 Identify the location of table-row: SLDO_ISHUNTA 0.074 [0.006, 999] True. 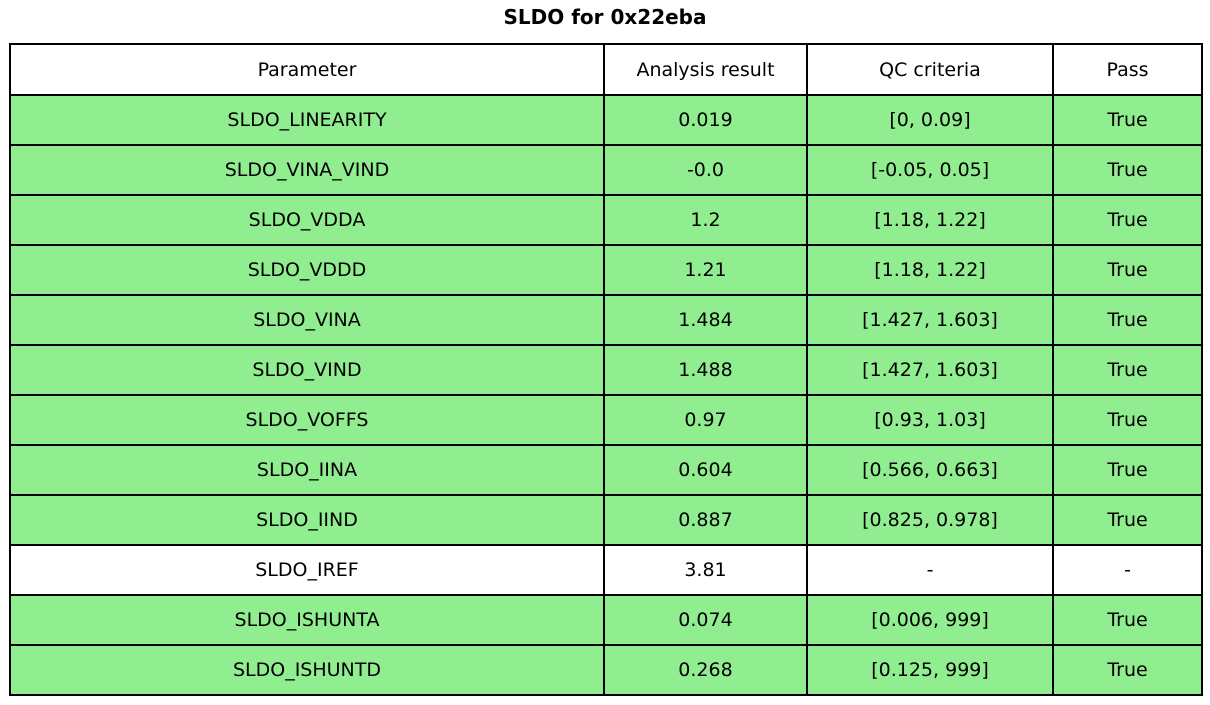
(606, 620).